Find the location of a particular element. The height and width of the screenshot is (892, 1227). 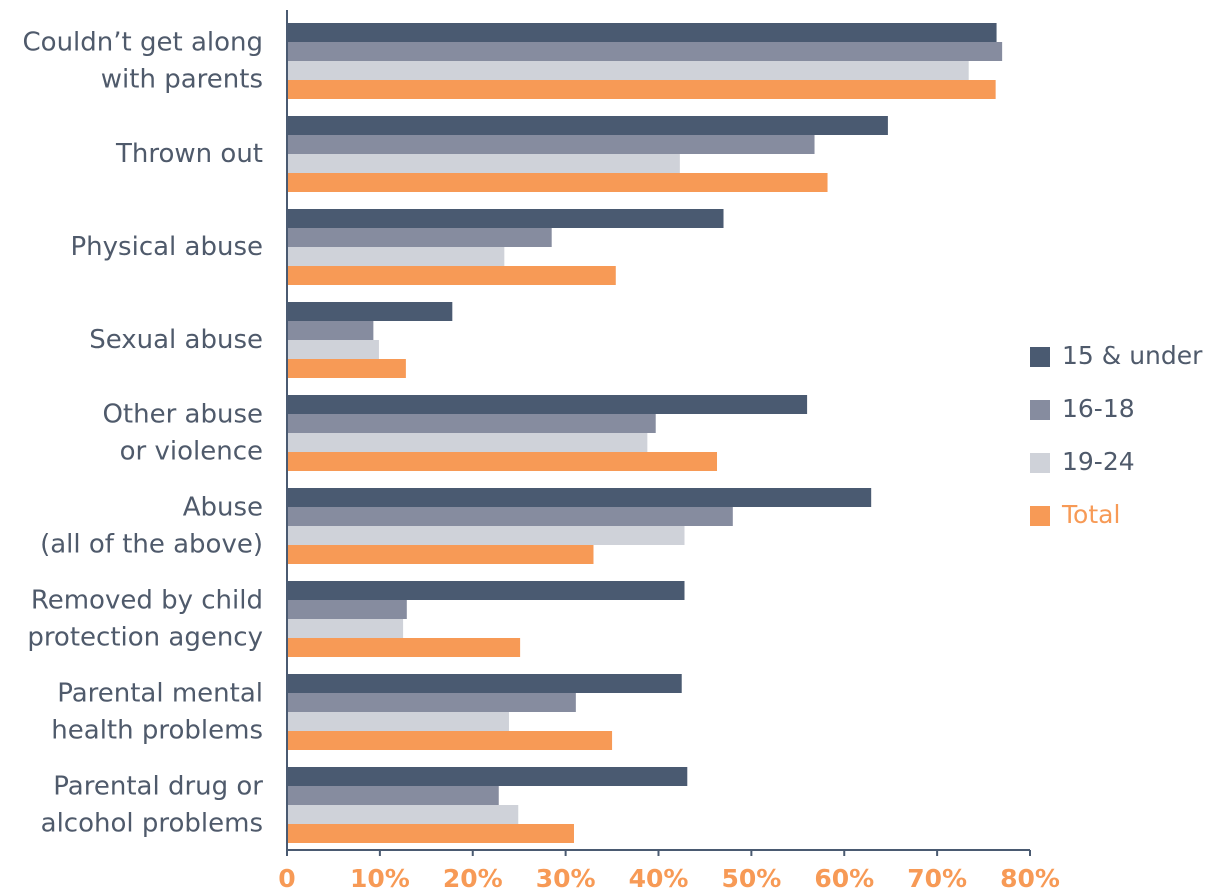

x-tick-label: 50% is located at coordinates (751, 878).